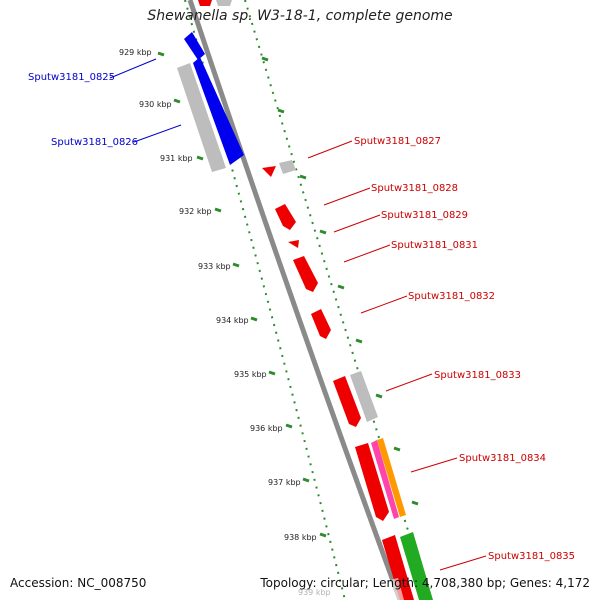 This screenshot has height=600, width=600. Describe the element at coordinates (135, 52) in the screenshot. I see `scale-label: 929 kbp` at that location.